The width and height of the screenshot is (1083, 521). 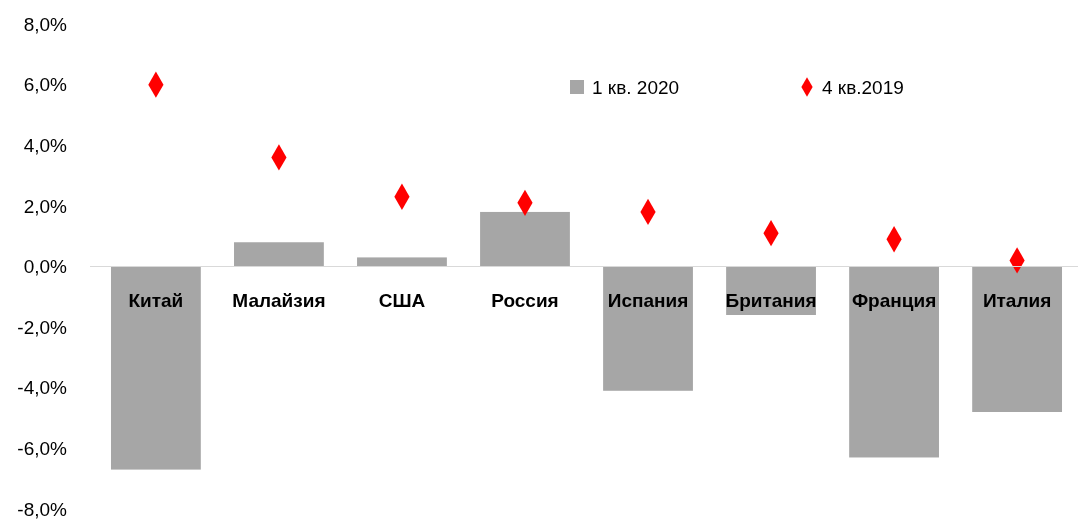 What do you see at coordinates (42, 509) in the screenshot?
I see `y-tick-label: -8,0%` at bounding box center [42, 509].